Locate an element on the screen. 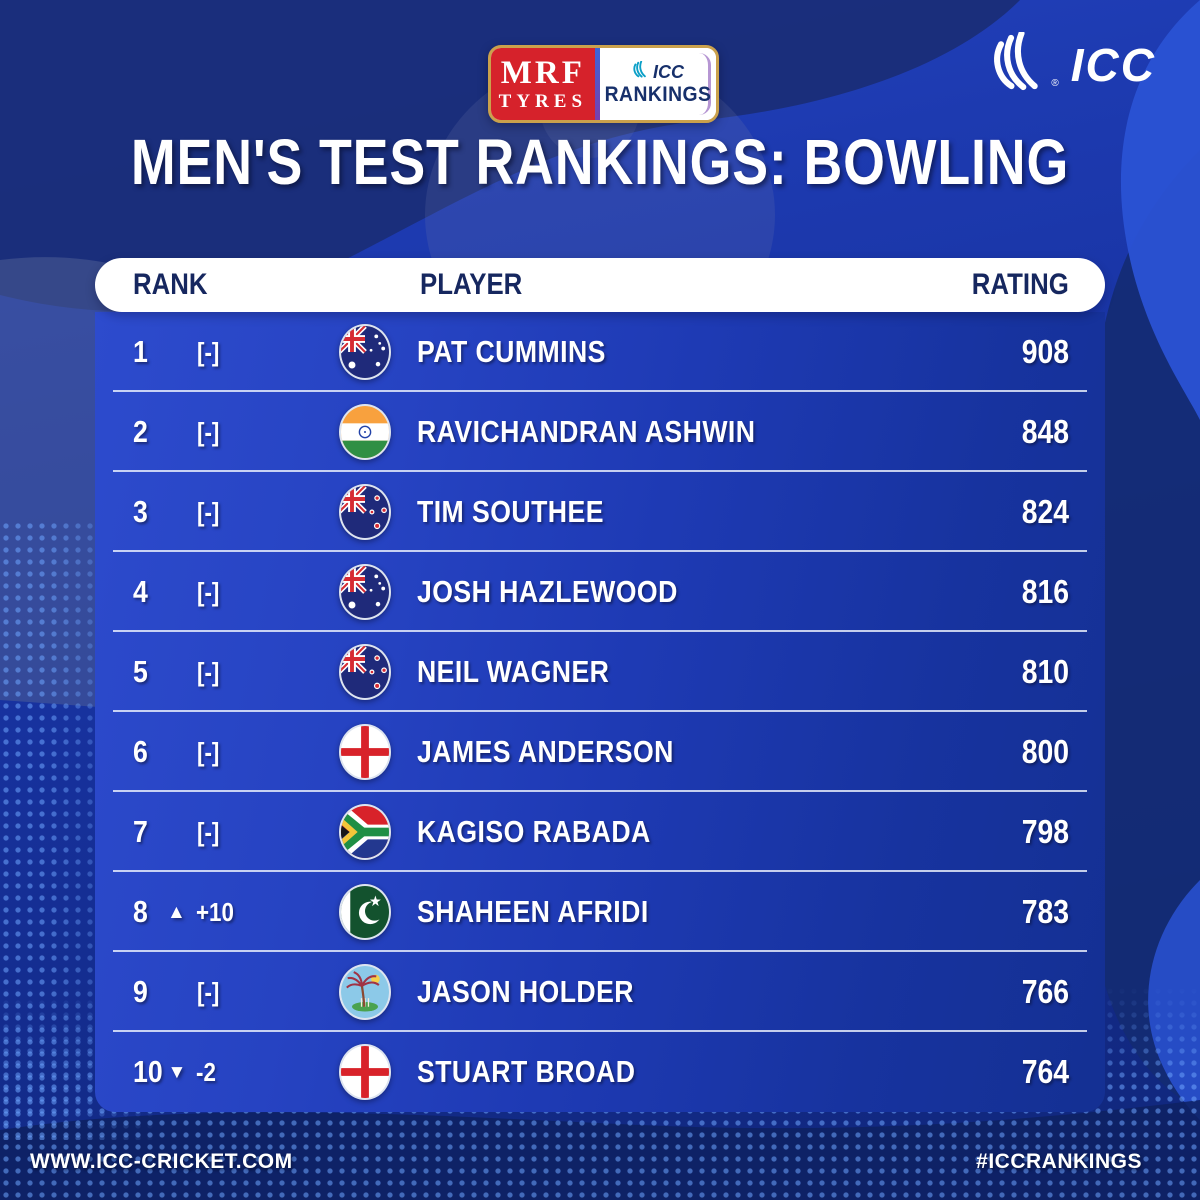 The image size is (1200, 1200). flag-ind-icon is located at coordinates (365, 432).